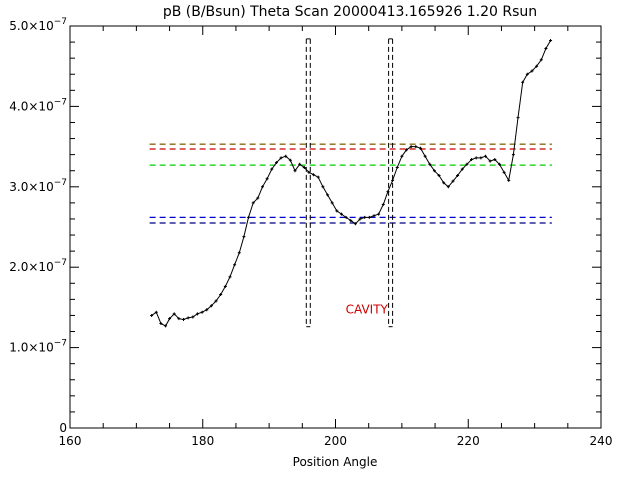  I want to click on y-tick-label: 2.0×10⁻⁷, so click(38, 266).